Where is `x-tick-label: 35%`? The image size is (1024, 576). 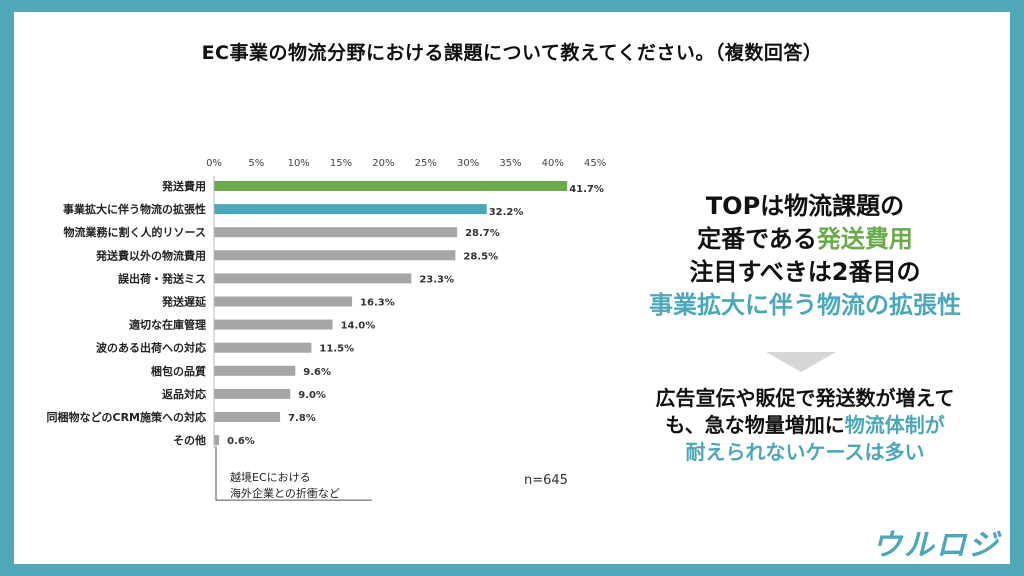 x-tick-label: 35% is located at coordinates (510, 163).